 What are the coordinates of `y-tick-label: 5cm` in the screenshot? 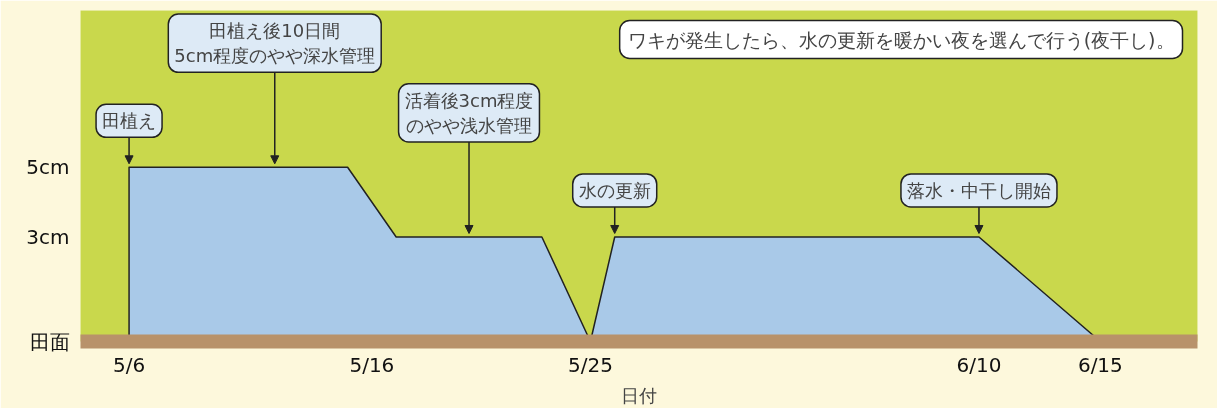 It's located at (48, 167).